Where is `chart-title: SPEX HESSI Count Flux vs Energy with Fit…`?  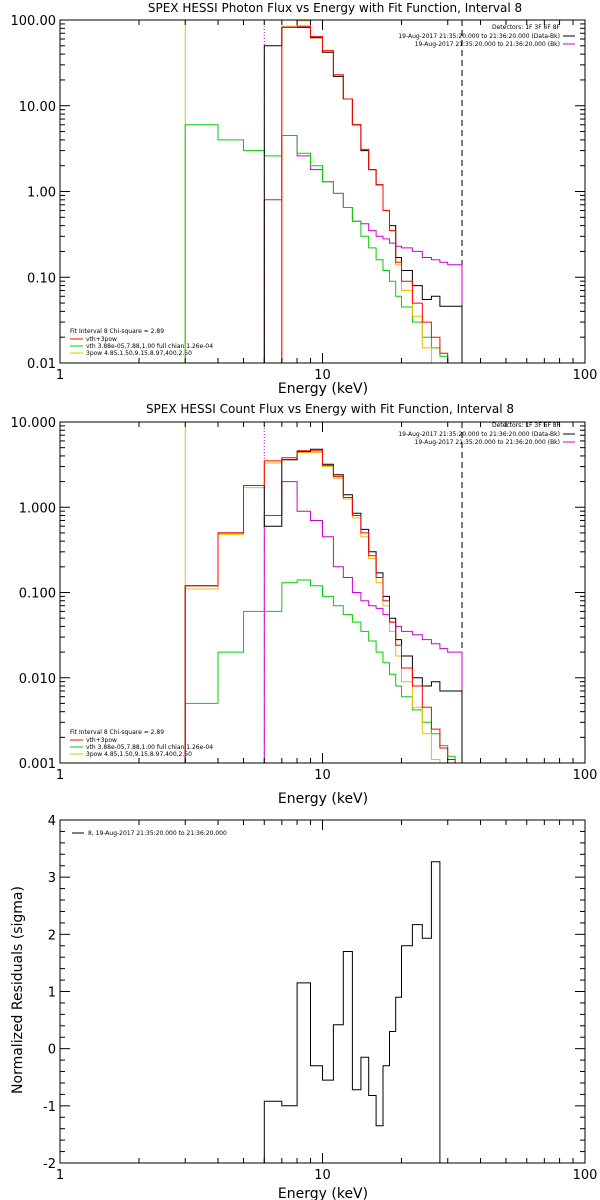
chart-title: SPEX HESSI Count Flux vs Energy with Fit… is located at coordinates (330, 409).